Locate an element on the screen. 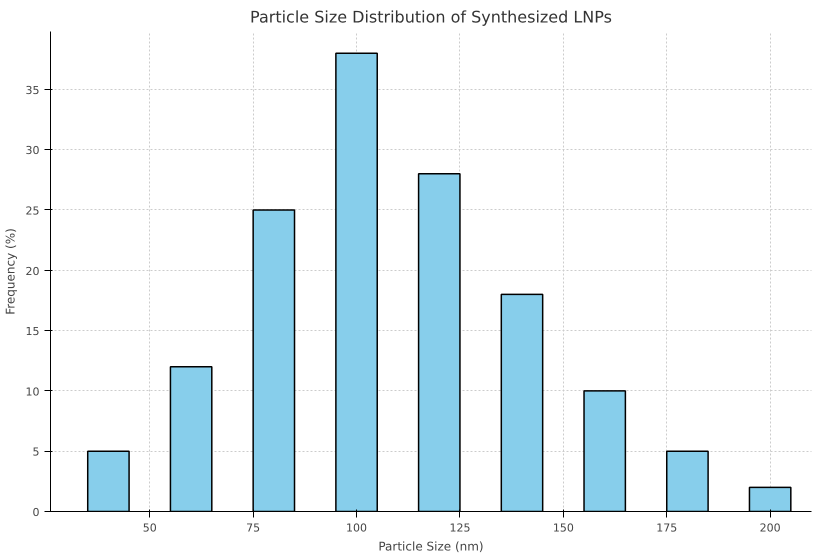  y-tick-label: 10 is located at coordinates (33, 391).